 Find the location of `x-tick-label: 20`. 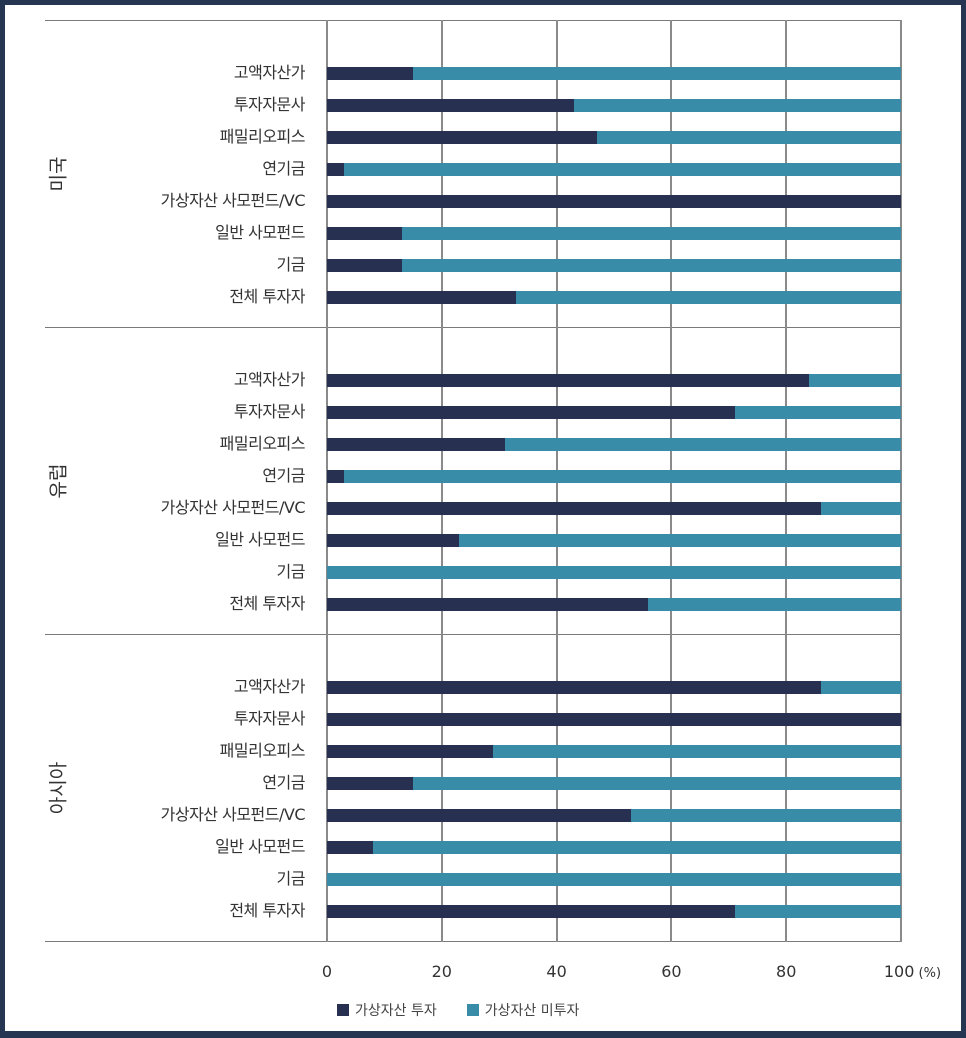

x-tick-label: 20 is located at coordinates (441, 971).